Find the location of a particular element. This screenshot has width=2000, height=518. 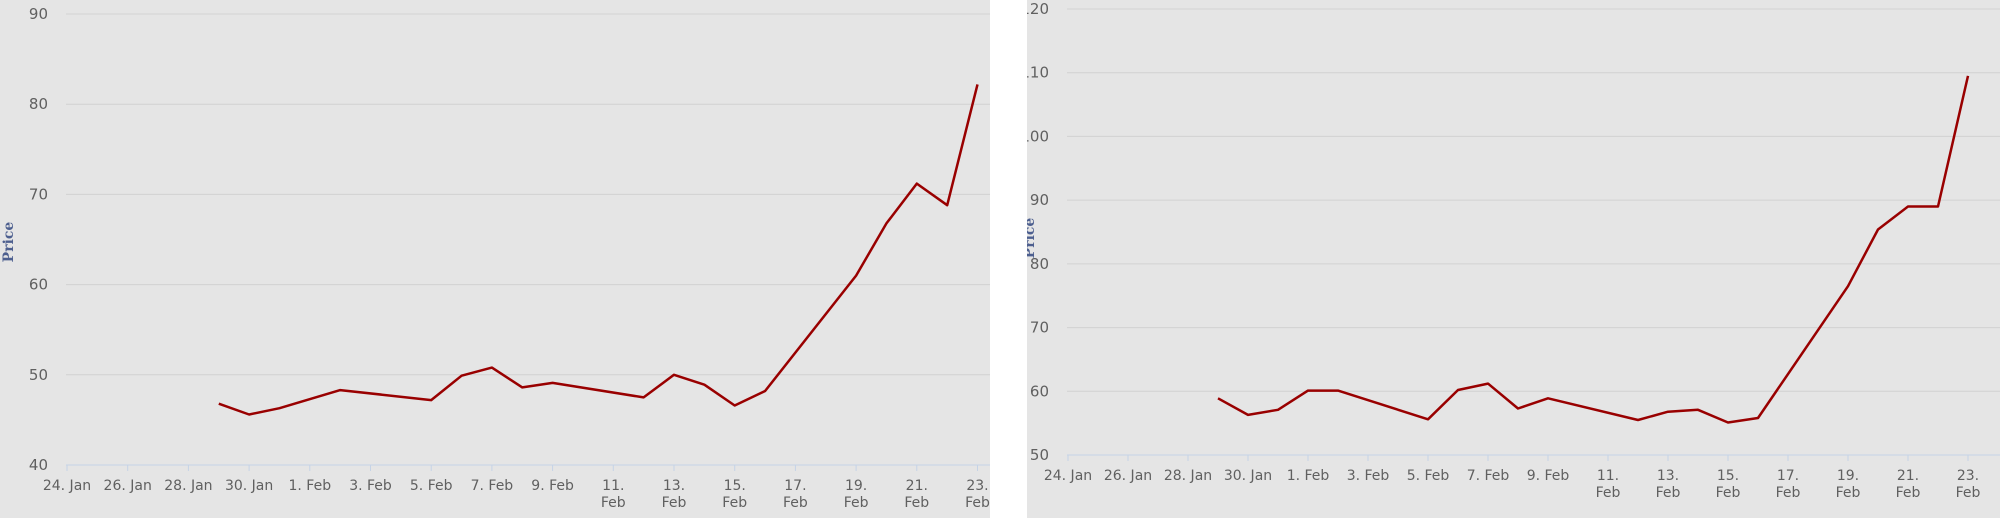

y-tick-label: 120 is located at coordinates (1038, 9).